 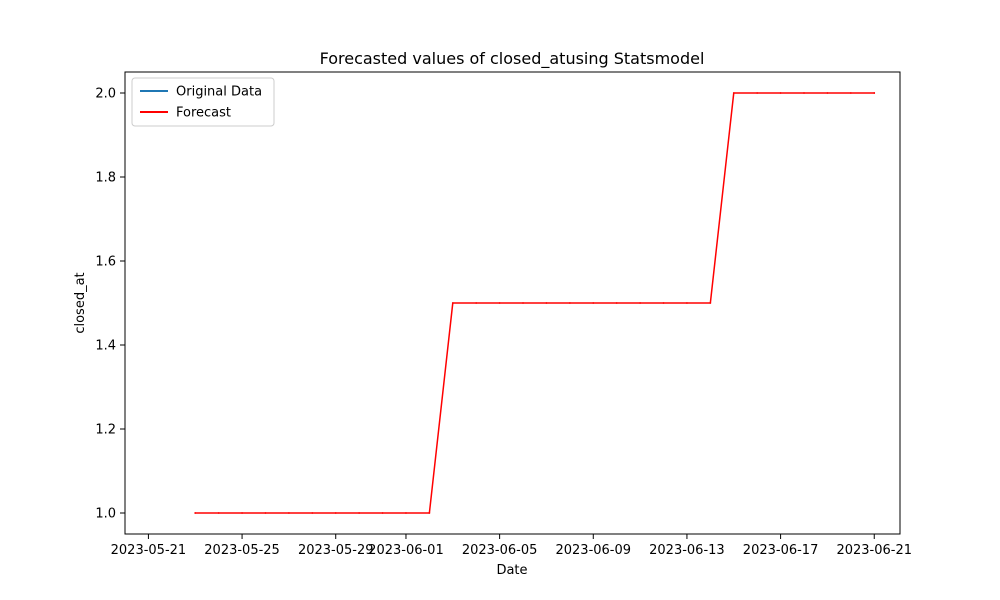 What do you see at coordinates (781, 550) in the screenshot?
I see `x-tick-label: 2023-06-17` at bounding box center [781, 550].